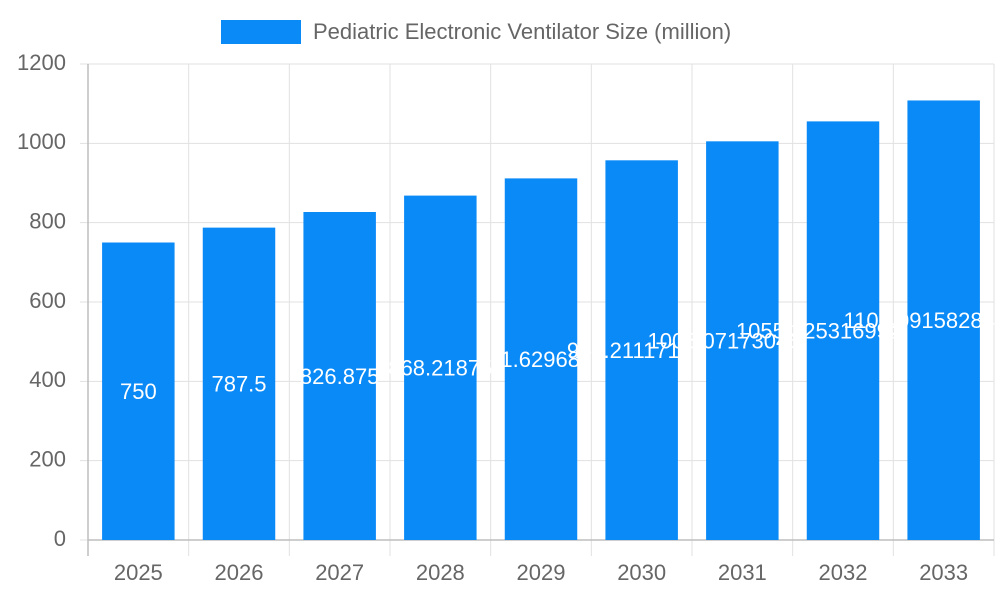 This screenshot has height=600, width=1000. Describe the element at coordinates (261, 32) in the screenshot. I see `legend-swatch` at that location.